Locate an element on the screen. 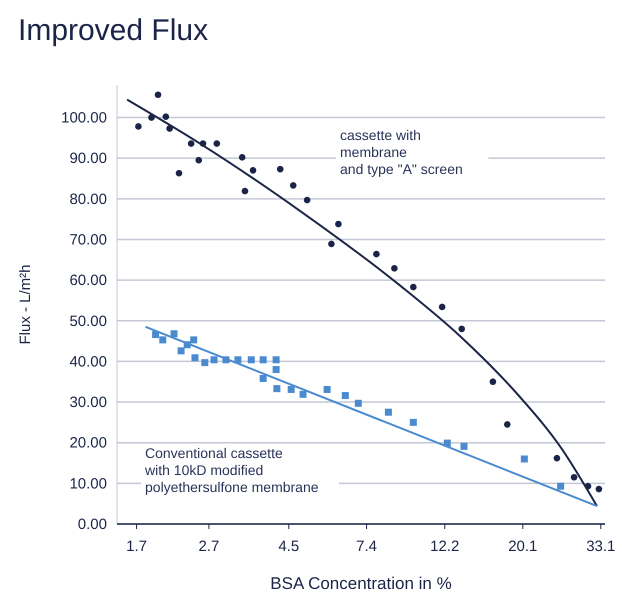 This screenshot has height=601, width=622. y-tick-label: 90.00 is located at coordinates (88, 159).